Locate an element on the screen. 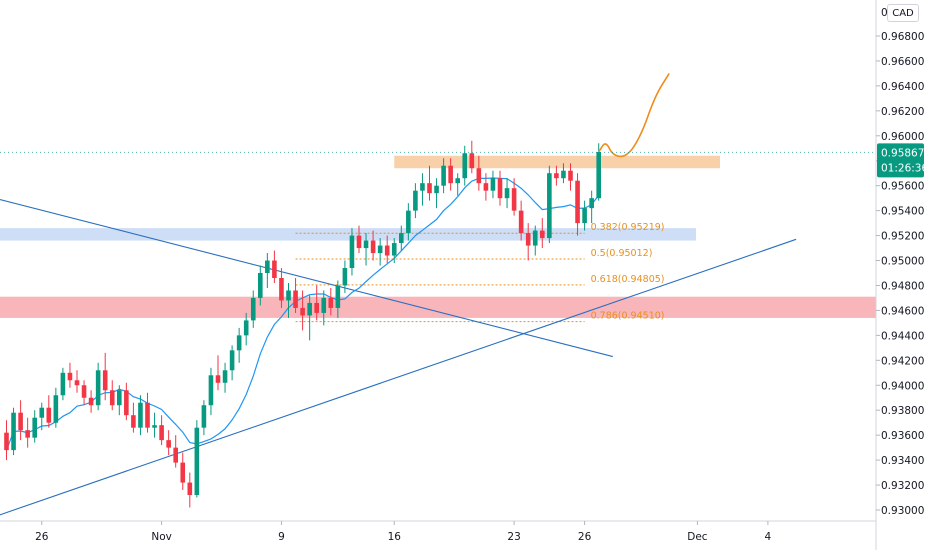 The height and width of the screenshot is (554, 932). time-tick-label-1: Nov is located at coordinates (161, 537).